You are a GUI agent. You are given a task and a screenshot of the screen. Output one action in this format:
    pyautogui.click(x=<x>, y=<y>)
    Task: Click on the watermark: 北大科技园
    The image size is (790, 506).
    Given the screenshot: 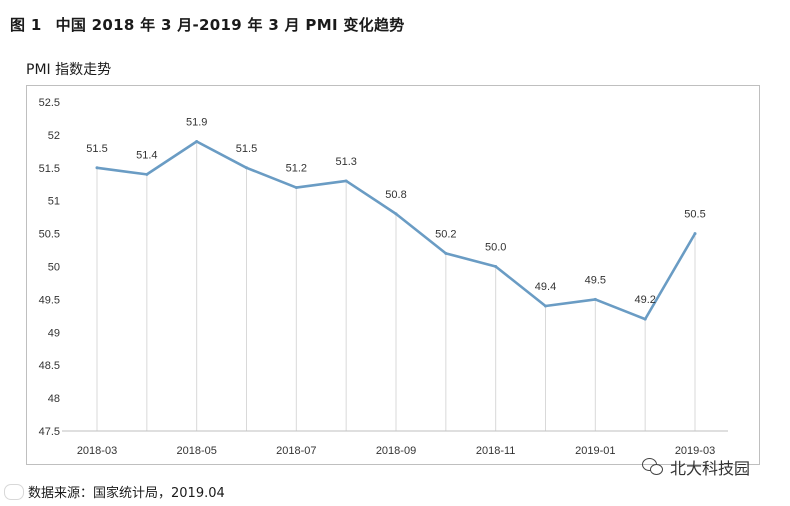 What is the action you would take?
    pyautogui.click(x=696, y=467)
    